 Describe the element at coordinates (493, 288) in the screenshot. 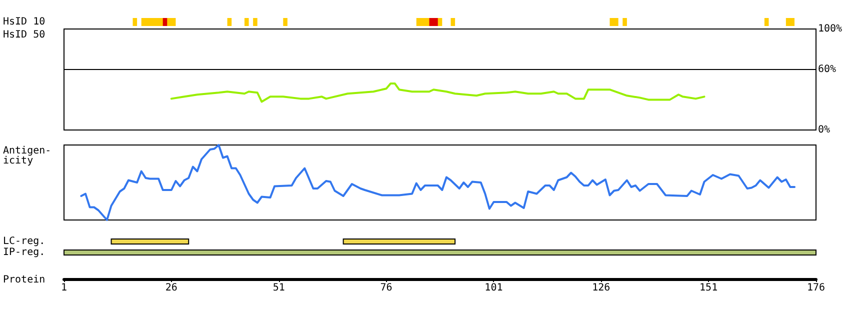

I see `x-tick-label: 101` at that location.